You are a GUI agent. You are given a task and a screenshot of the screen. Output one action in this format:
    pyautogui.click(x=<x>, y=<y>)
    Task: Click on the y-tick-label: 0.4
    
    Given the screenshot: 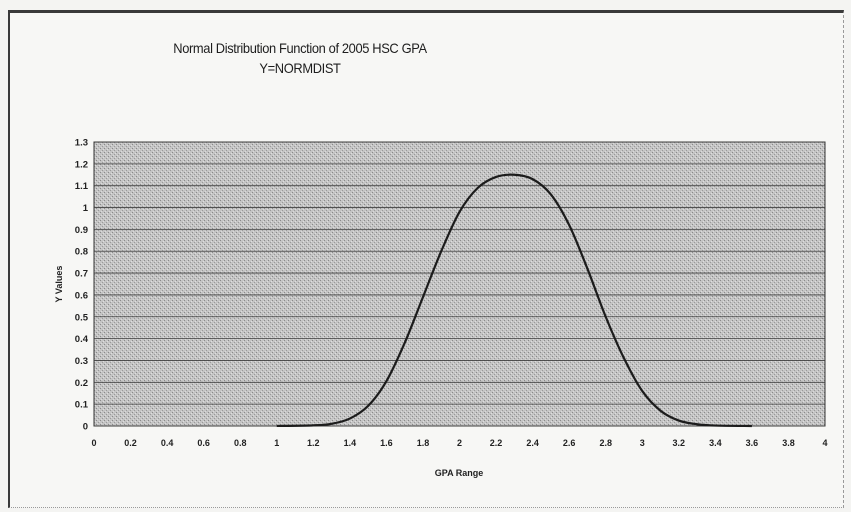 What is the action you would take?
    pyautogui.click(x=82, y=339)
    